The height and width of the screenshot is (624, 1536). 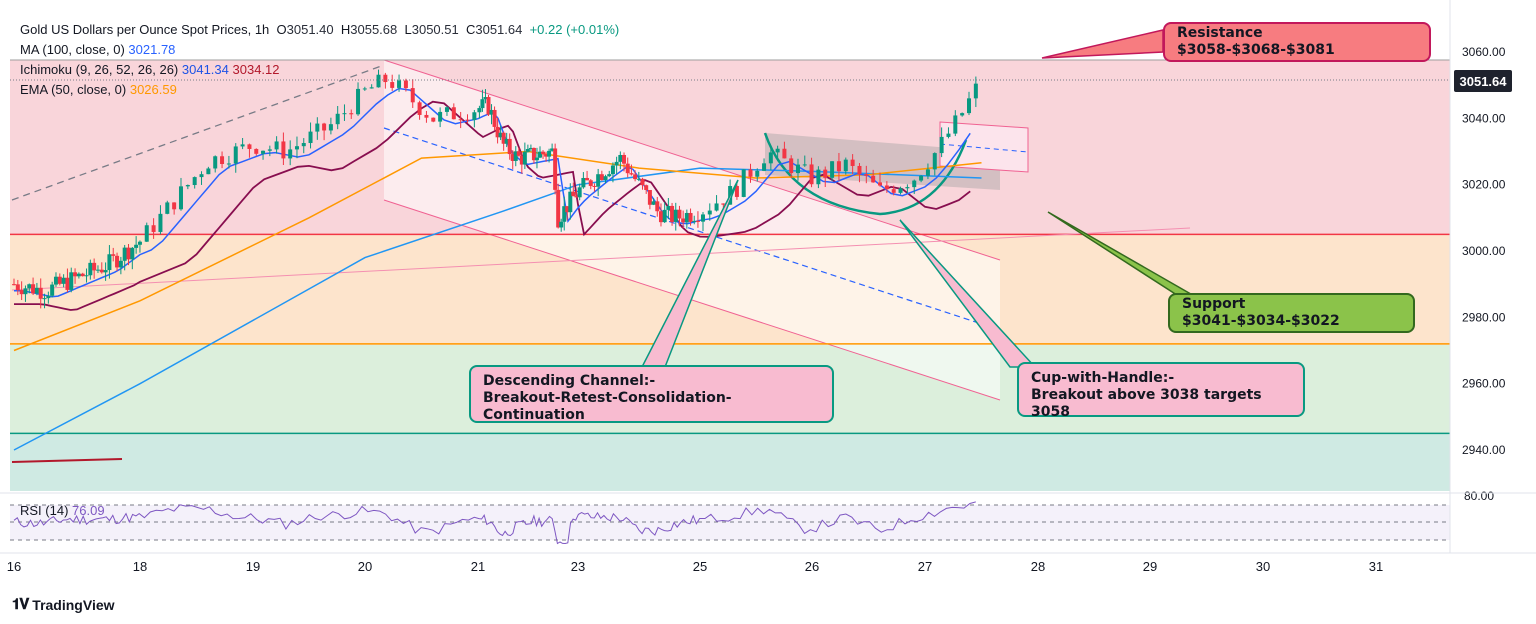 I want to click on tradingview-logo: 𝟏𝐕 TradingView, so click(x=63, y=604).